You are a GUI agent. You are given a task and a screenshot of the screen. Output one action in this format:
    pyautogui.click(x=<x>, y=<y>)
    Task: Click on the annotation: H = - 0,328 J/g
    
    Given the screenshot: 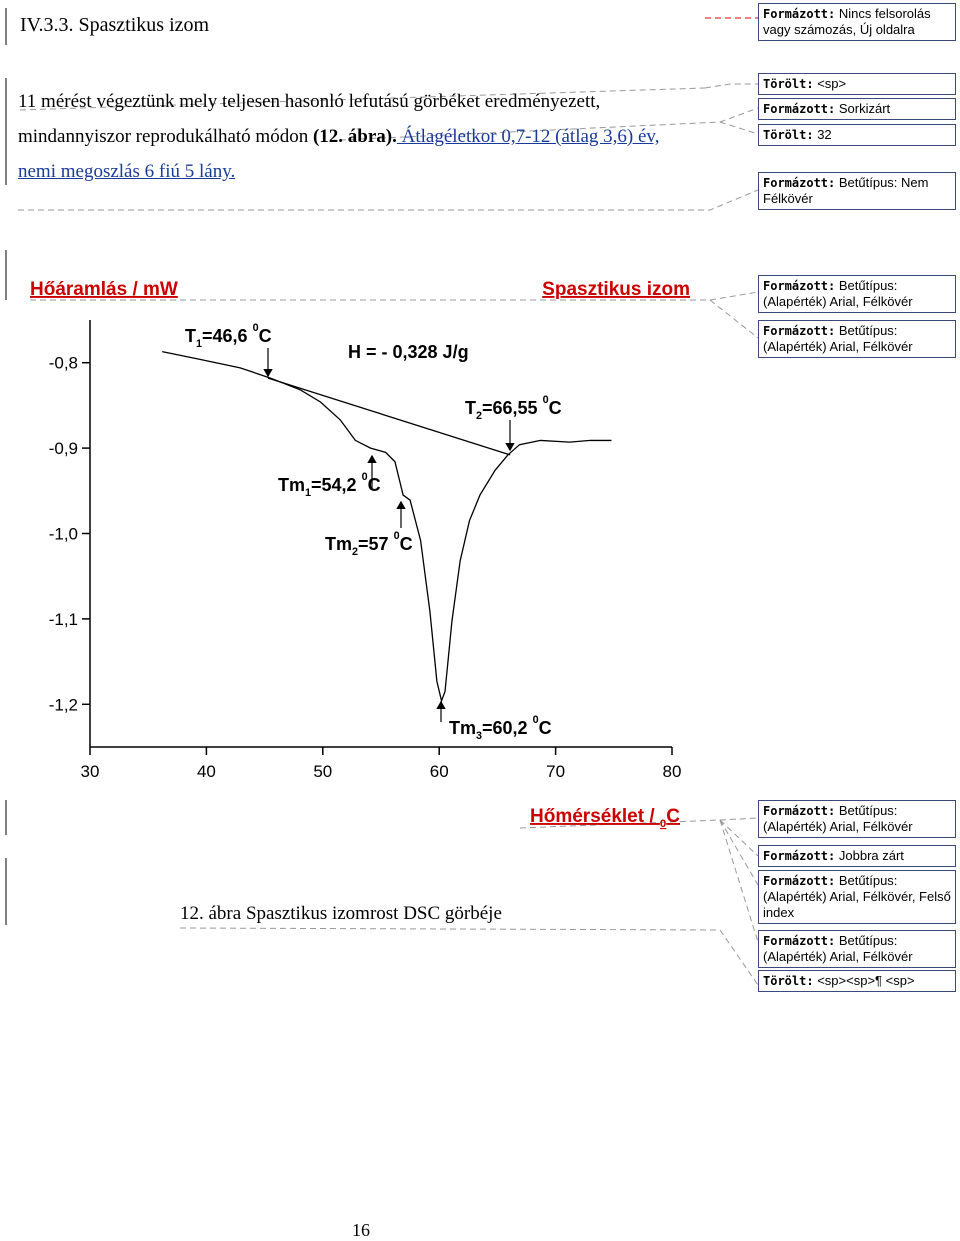 What is the action you would take?
    pyautogui.click(x=408, y=352)
    